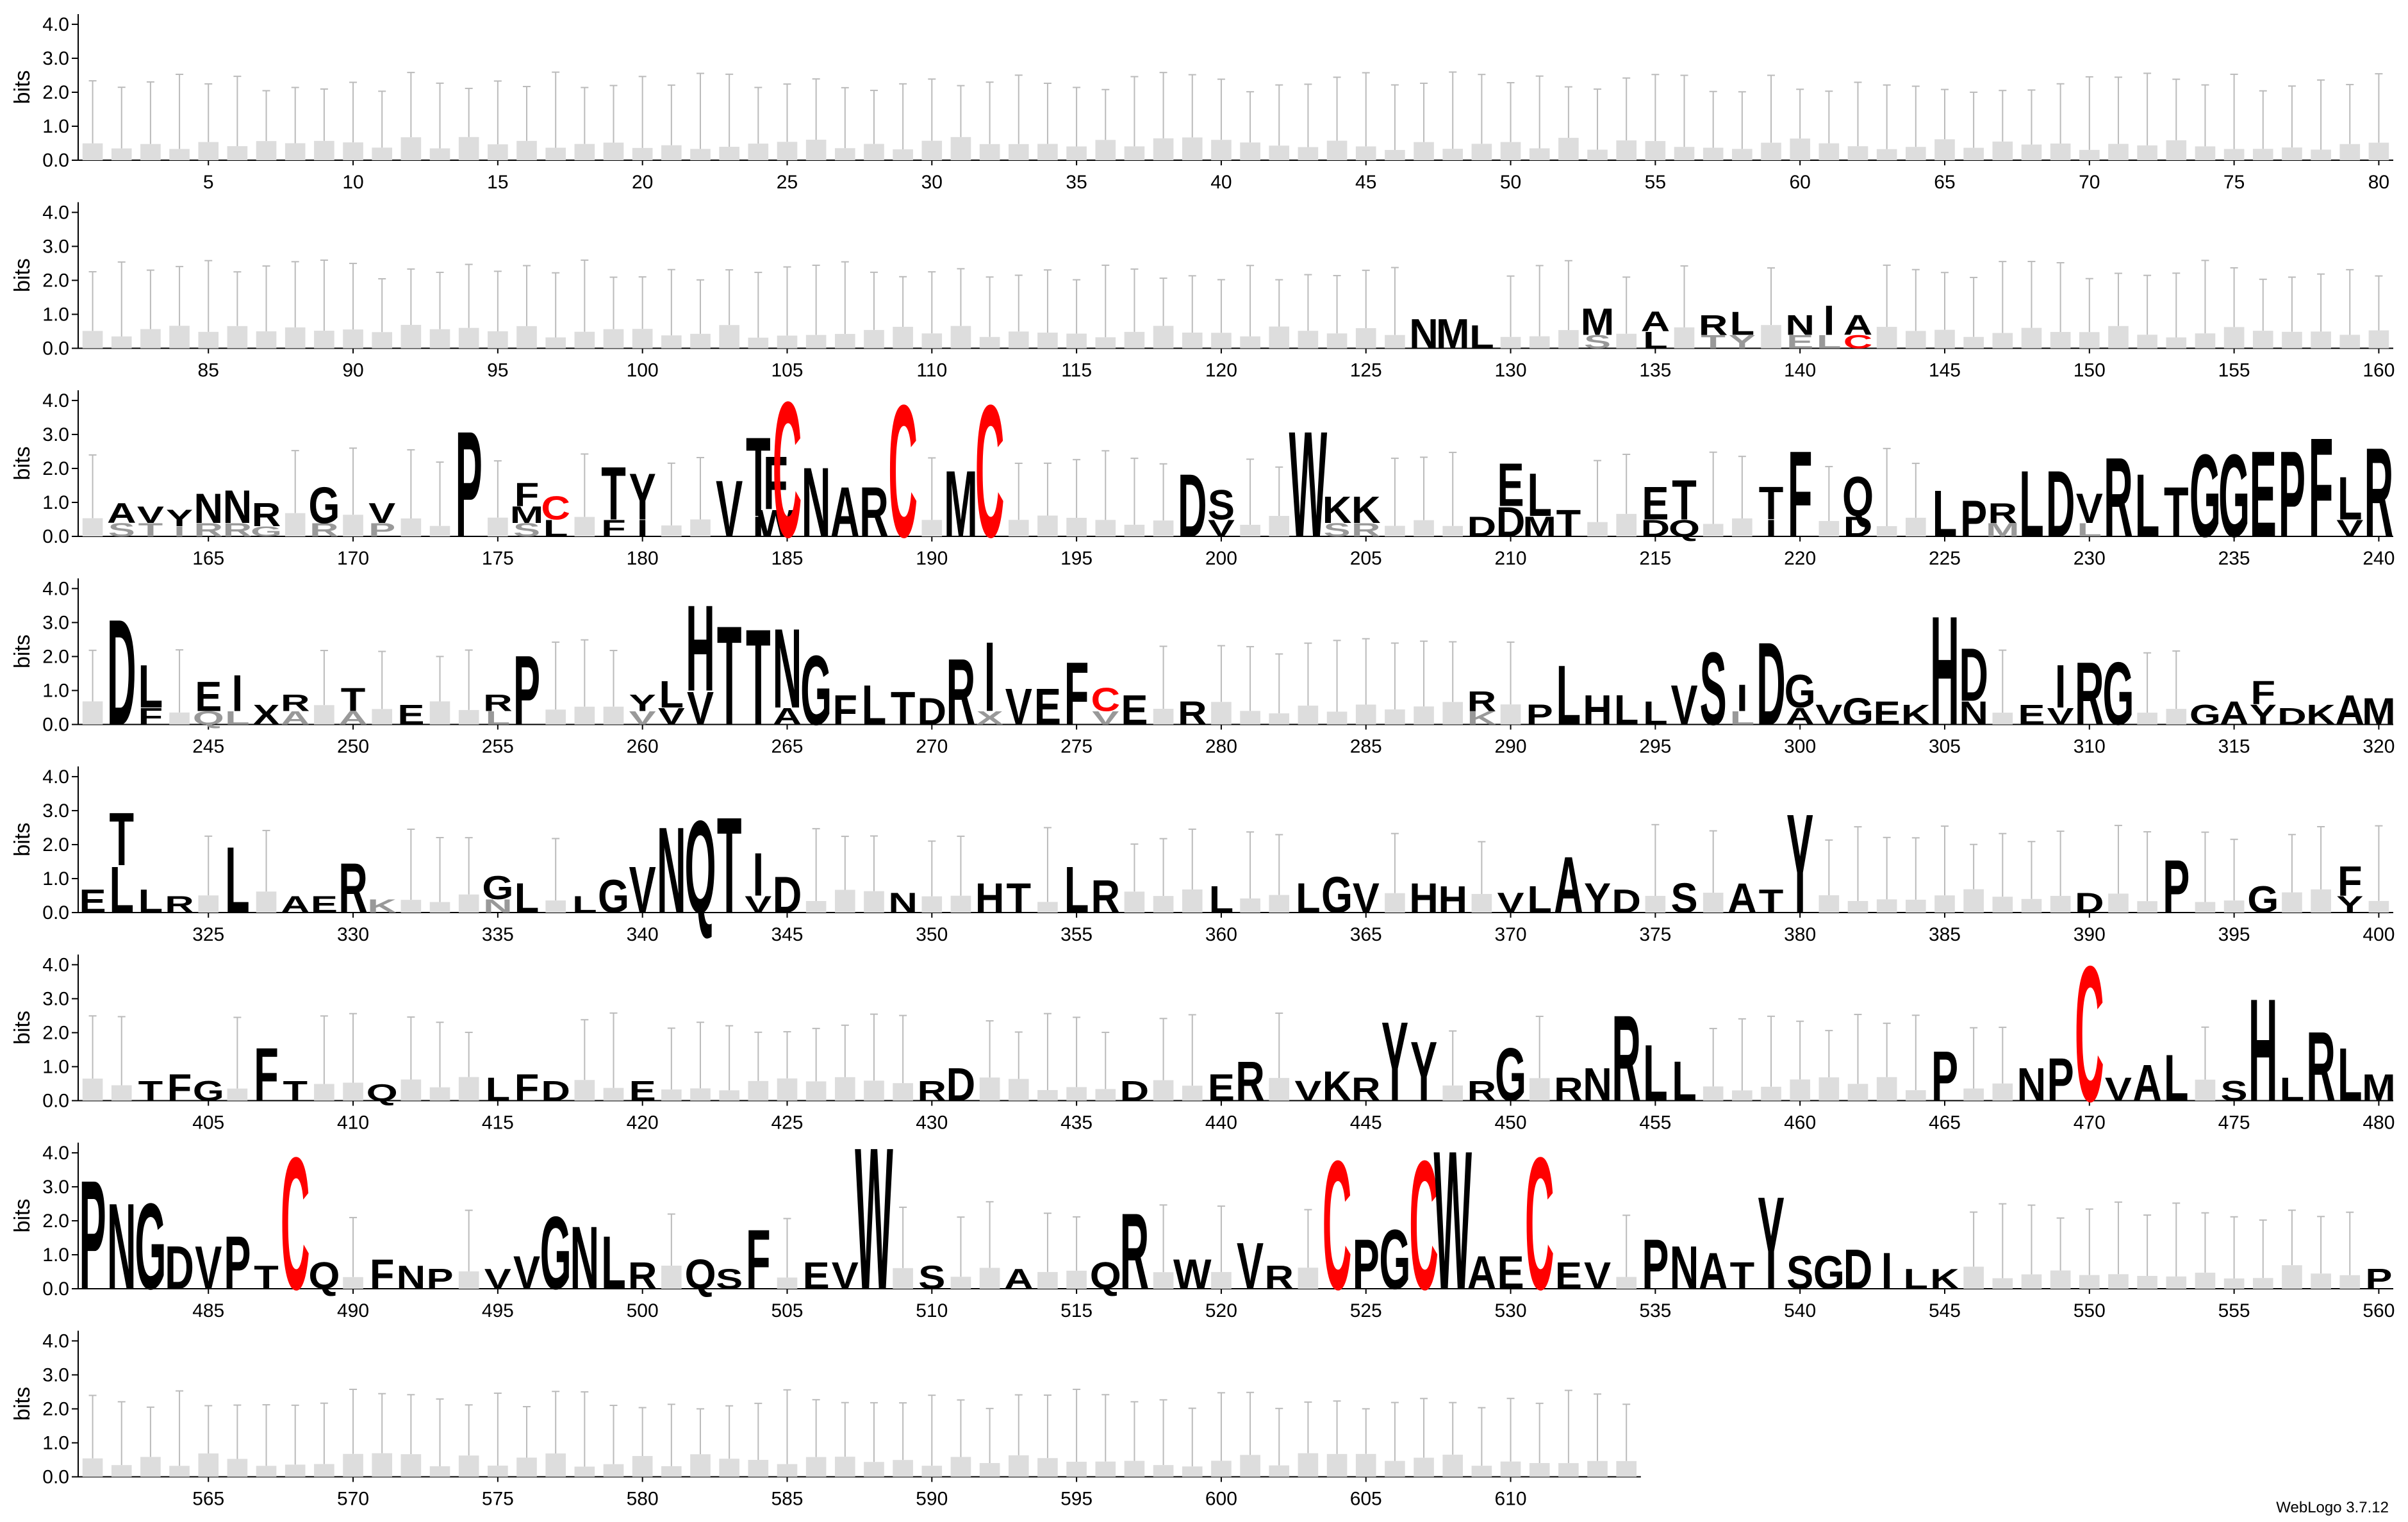 The image size is (2408, 1522). What do you see at coordinates (179, 904) in the screenshot?
I see `logo-letter-R-pos-324: R` at bounding box center [179, 904].